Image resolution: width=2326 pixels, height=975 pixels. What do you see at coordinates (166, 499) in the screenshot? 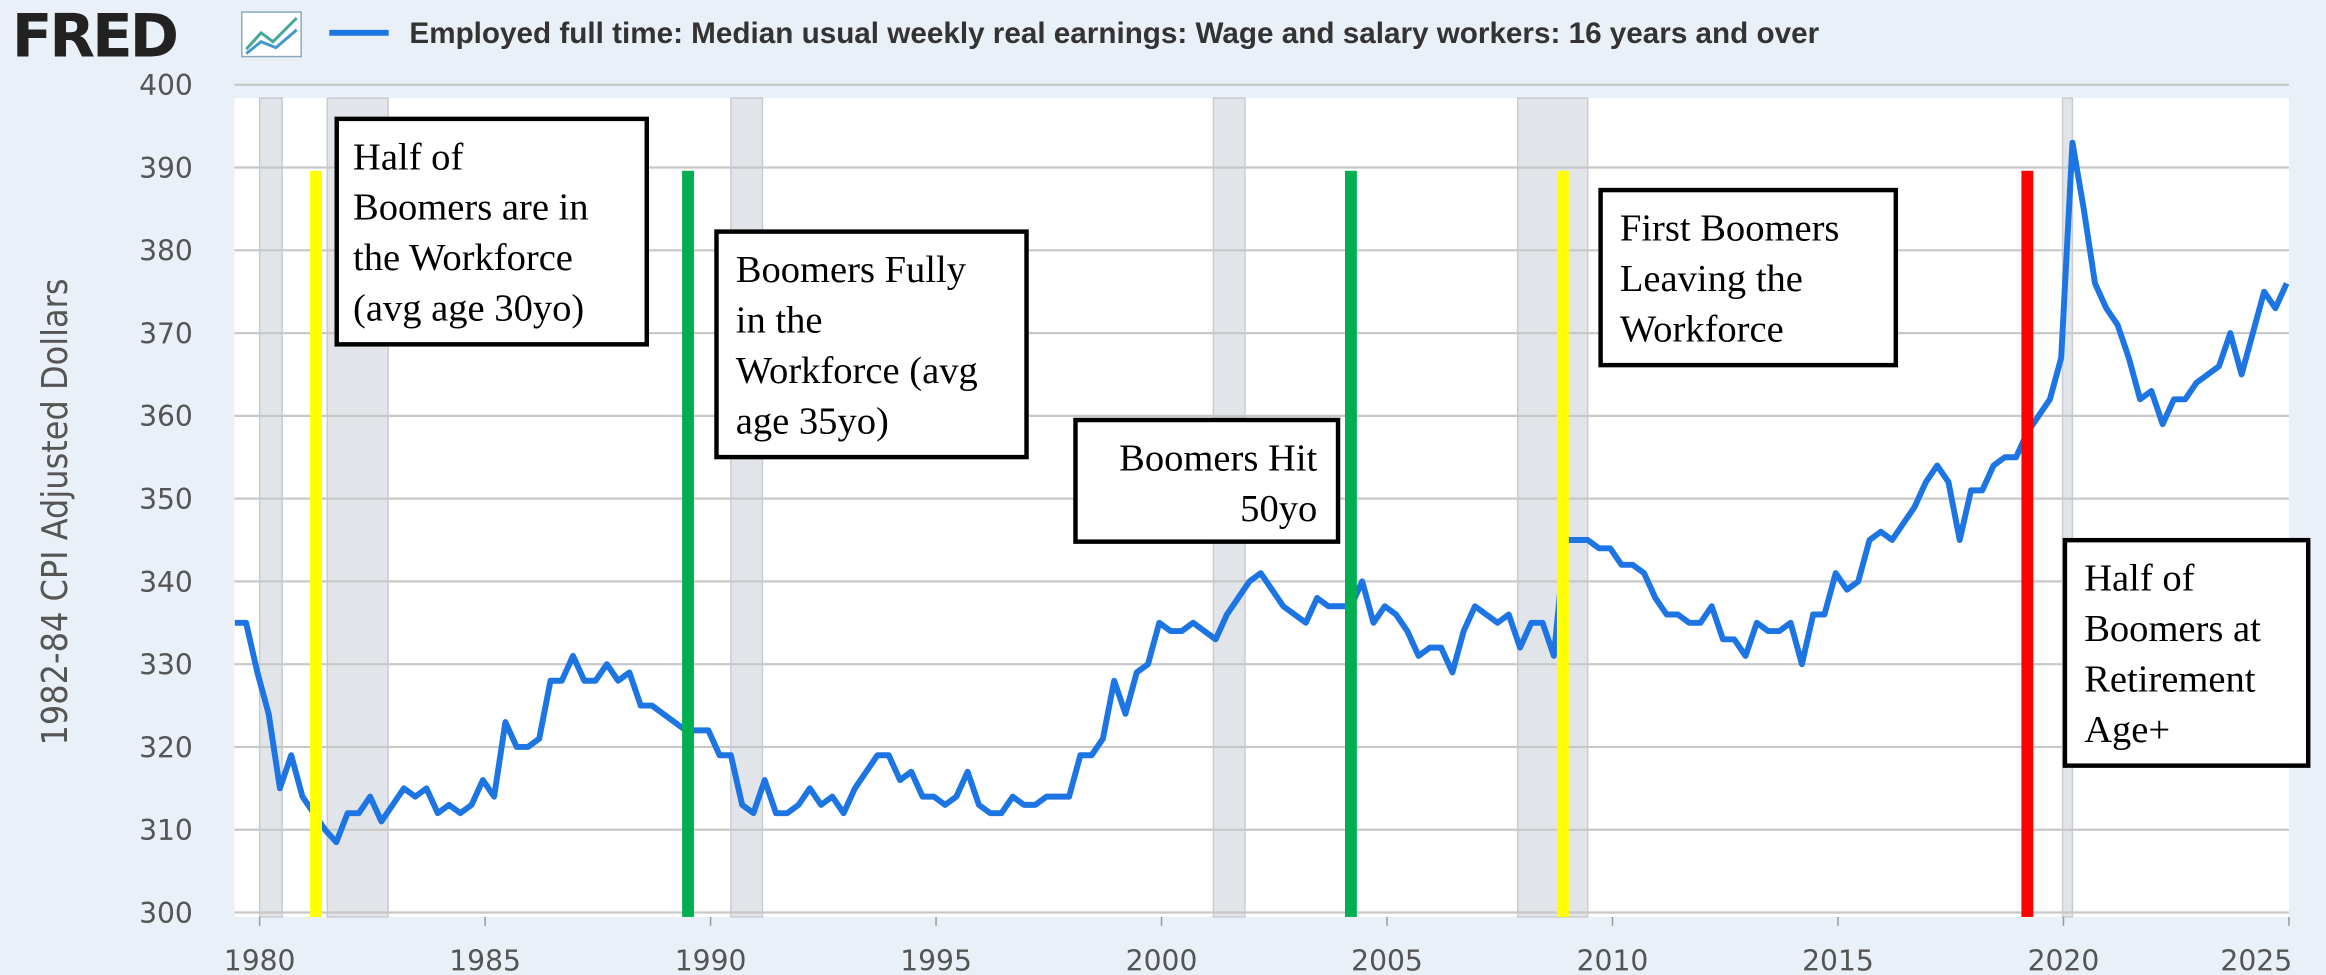
I see `y-tick-label: 350` at bounding box center [166, 499].